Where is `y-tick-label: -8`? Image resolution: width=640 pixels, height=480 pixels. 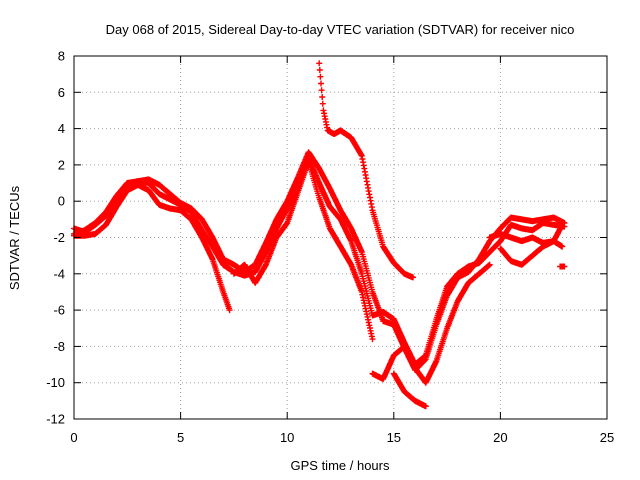
y-tick-label: -8 is located at coordinates (59, 346).